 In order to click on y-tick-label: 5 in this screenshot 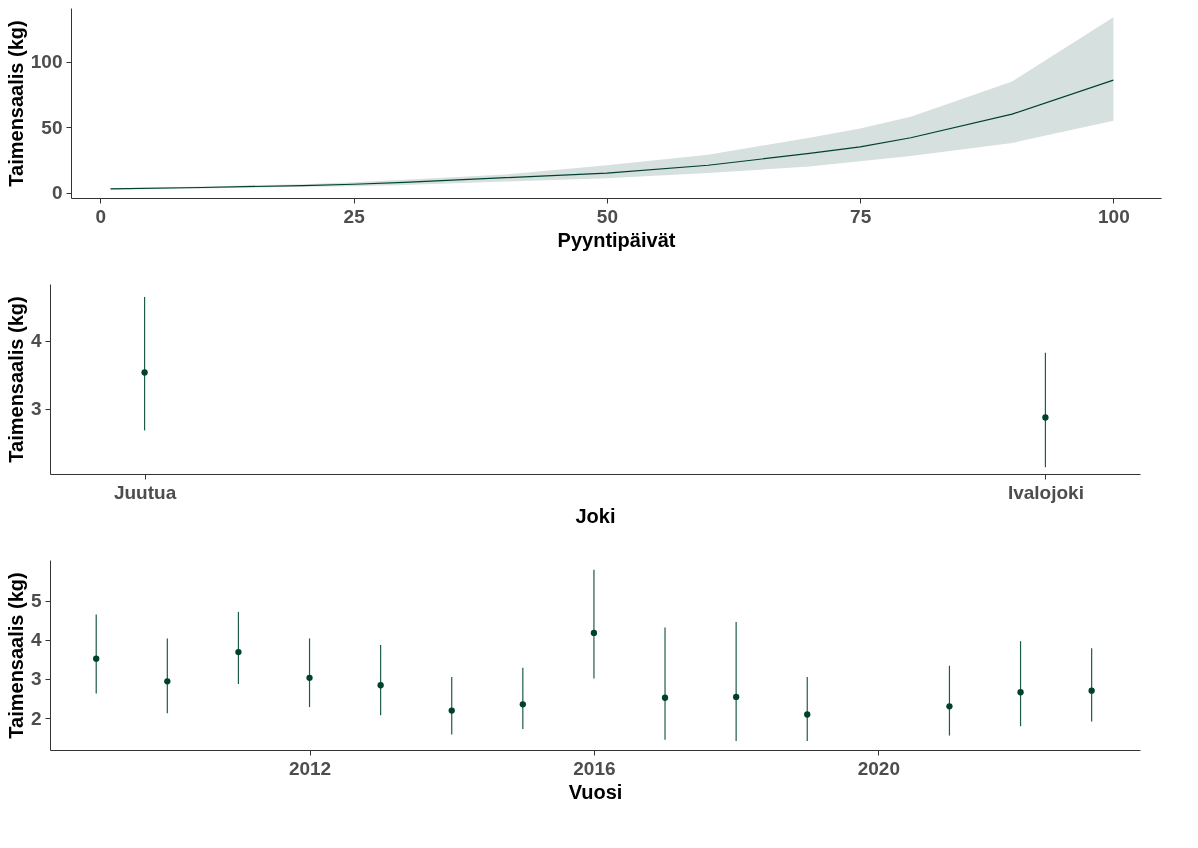, I will do `click(36, 601)`.